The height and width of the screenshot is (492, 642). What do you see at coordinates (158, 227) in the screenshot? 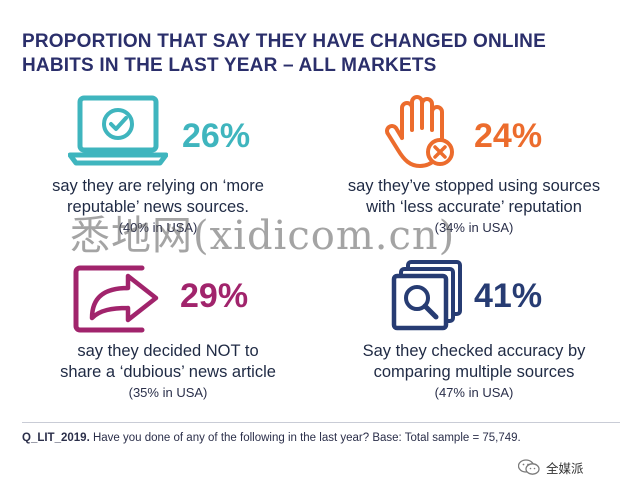
I see `stat-usa-value: (40% in USA)` at bounding box center [158, 227].